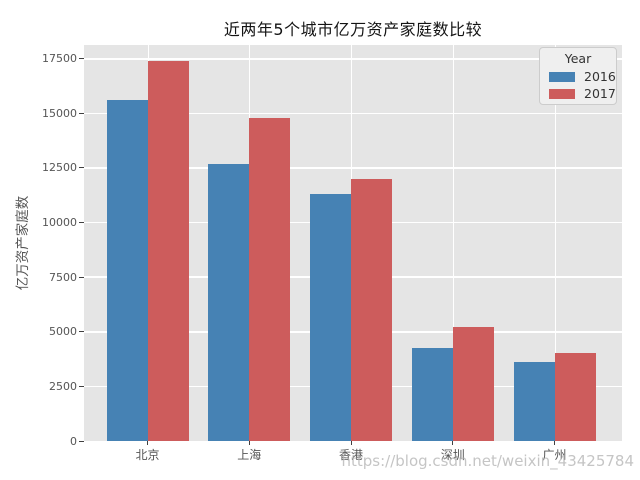 This screenshot has height=480, width=640. I want to click on ytick-label-7500: 7500, so click(63, 277).